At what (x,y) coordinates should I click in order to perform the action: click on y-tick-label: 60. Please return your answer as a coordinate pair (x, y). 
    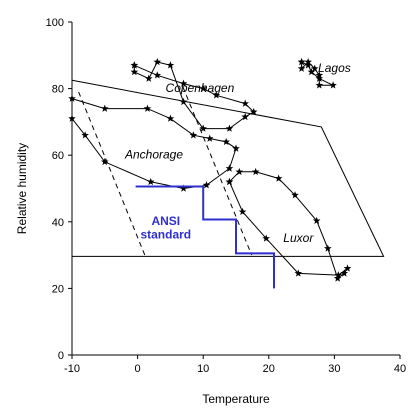
    Looking at the image, I should click on (58, 156).